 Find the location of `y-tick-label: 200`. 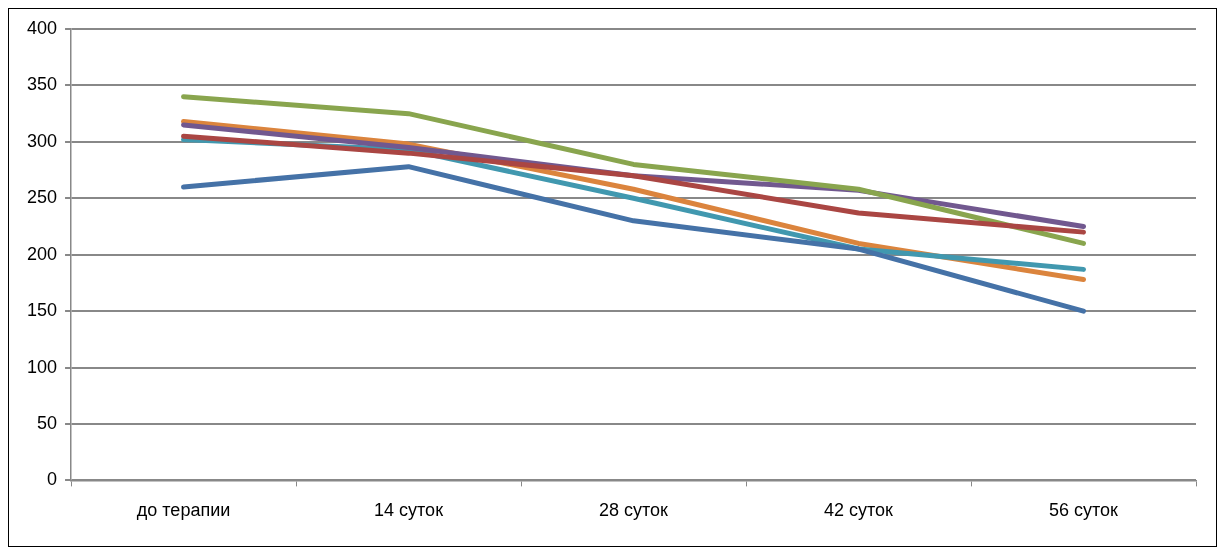

y-tick-label: 200 is located at coordinates (42, 253).